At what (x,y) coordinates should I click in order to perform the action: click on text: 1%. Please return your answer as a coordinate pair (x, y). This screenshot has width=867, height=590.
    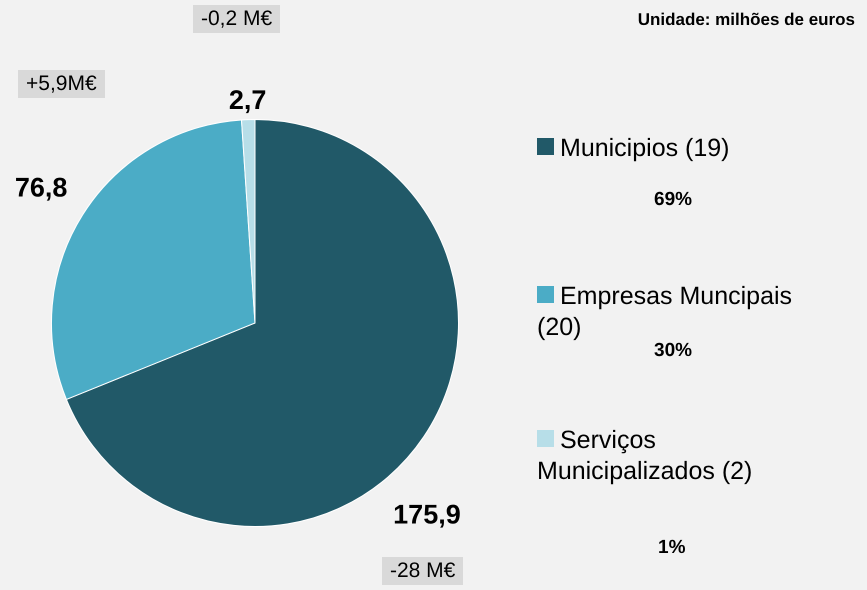
    Looking at the image, I should click on (672, 548).